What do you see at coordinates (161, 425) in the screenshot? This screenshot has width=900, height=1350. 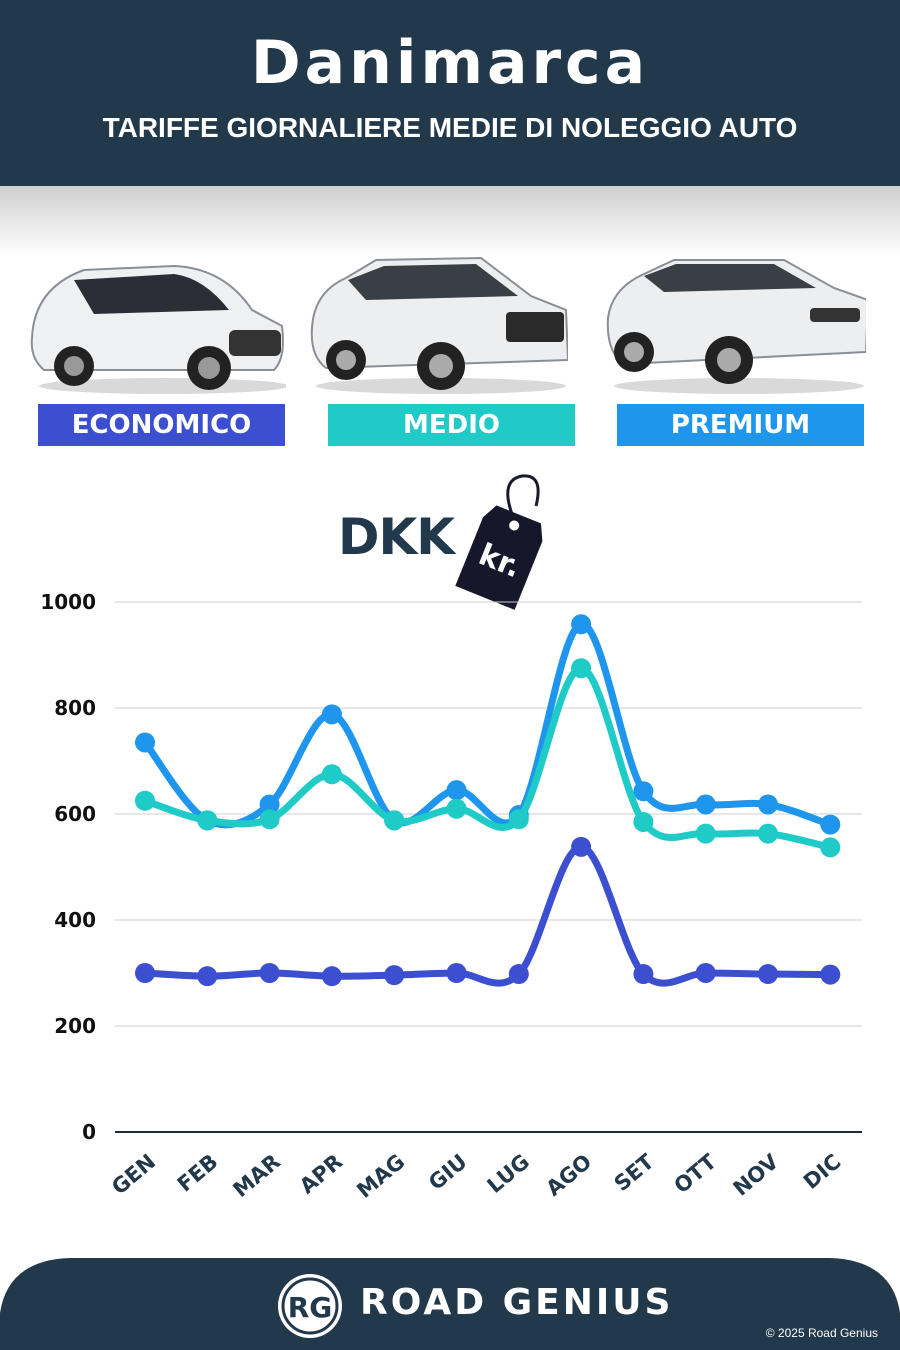 I see `economy-badge: ECONOMICO` at bounding box center [161, 425].